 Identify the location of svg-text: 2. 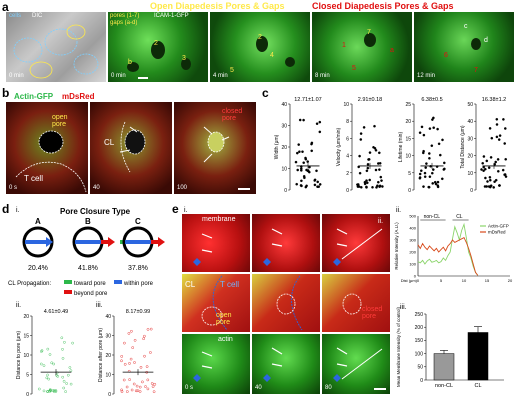
(156, 43).